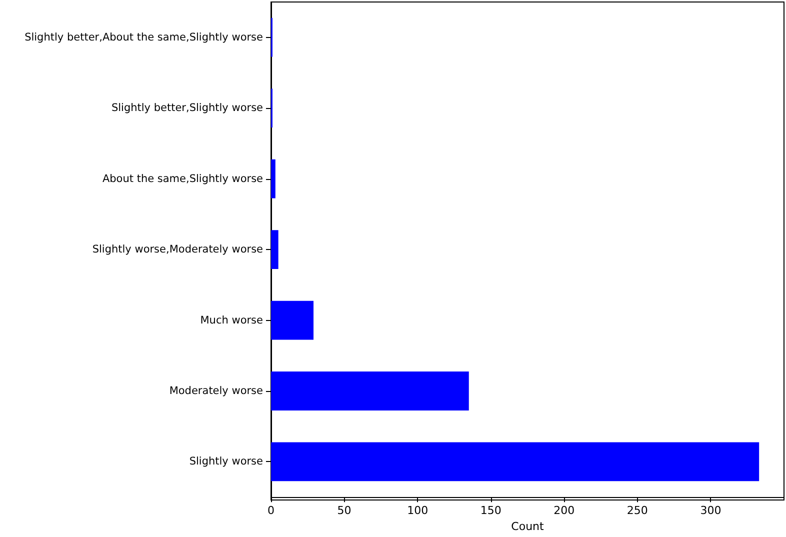 The width and height of the screenshot is (786, 537). Describe the element at coordinates (491, 511) in the screenshot. I see `x-tick-label: 150` at that location.